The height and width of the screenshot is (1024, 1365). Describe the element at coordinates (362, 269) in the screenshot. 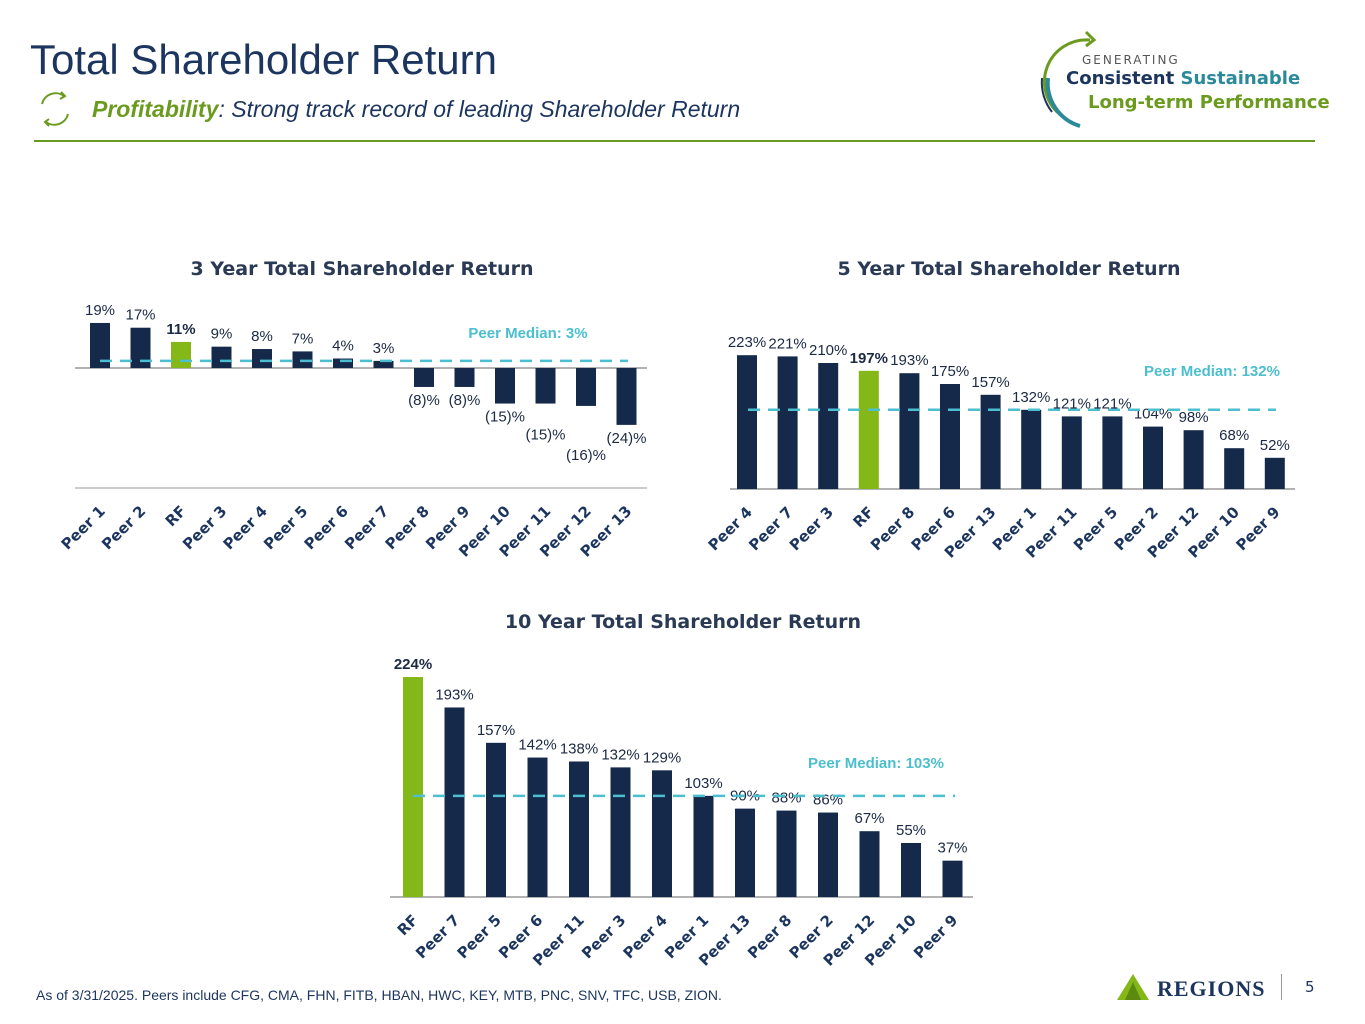

I see `chart-title: 3 Year Total Shareholder Return` at that location.